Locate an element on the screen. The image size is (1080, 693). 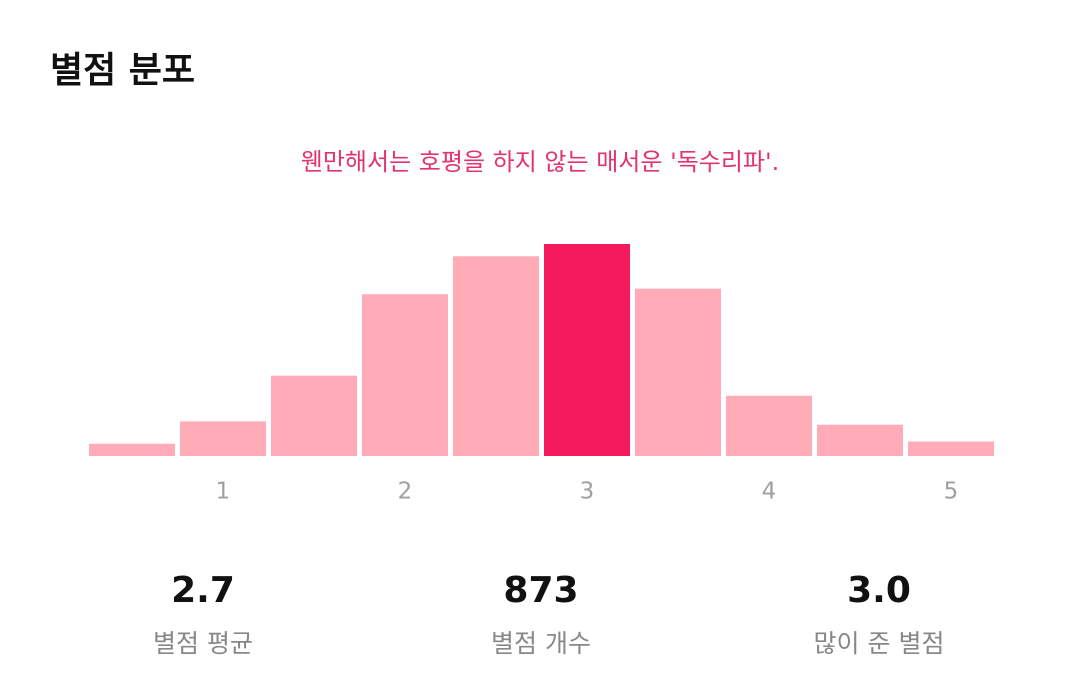
stat-value: 3.0 is located at coordinates (879, 590).